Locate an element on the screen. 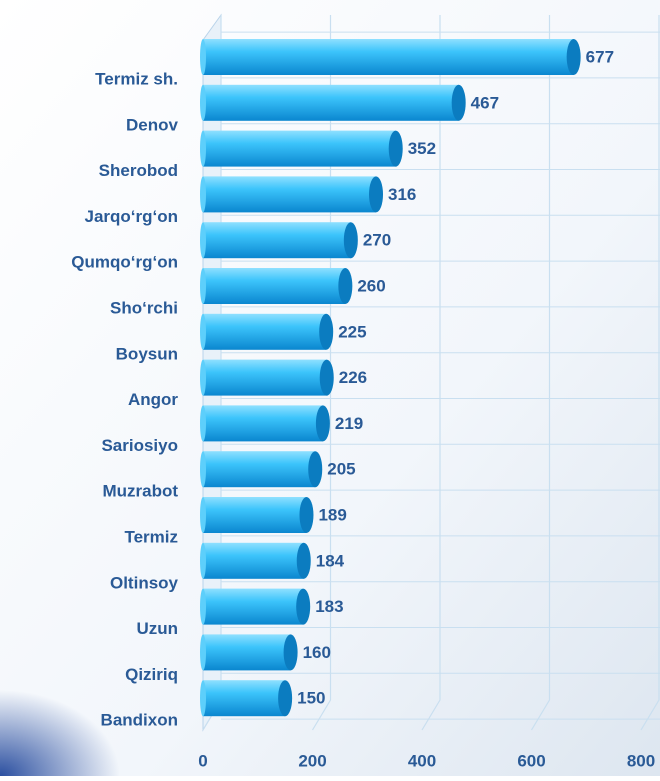 The image size is (660, 781). y-tick-label: Bandixon is located at coordinates (139, 720).